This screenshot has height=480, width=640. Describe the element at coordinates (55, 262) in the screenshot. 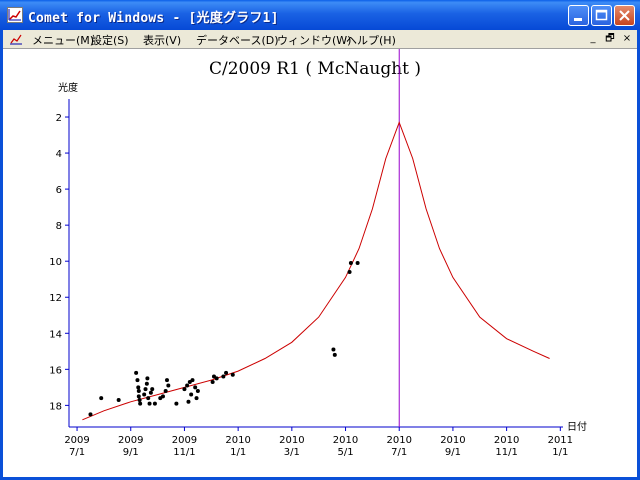

I see `y-tick-label: 10` at that location.